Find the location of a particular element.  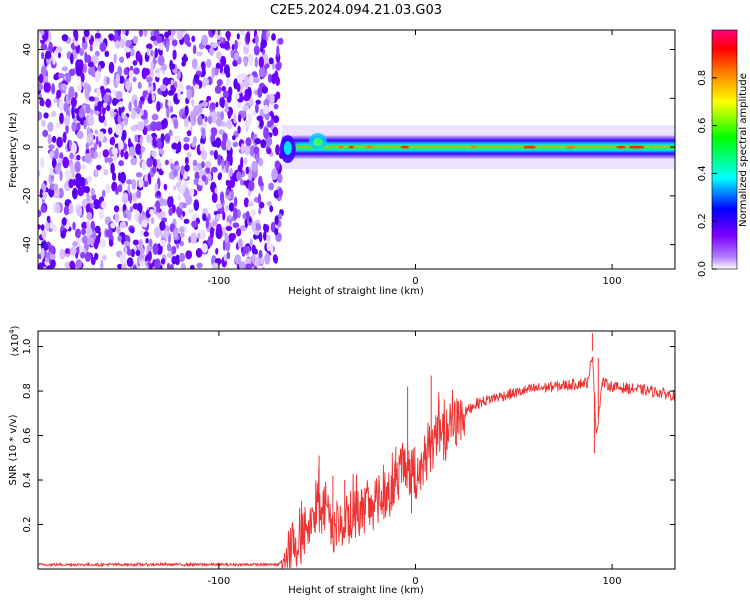

snr-y-multiplier: (x104) is located at coordinates (14, 340).